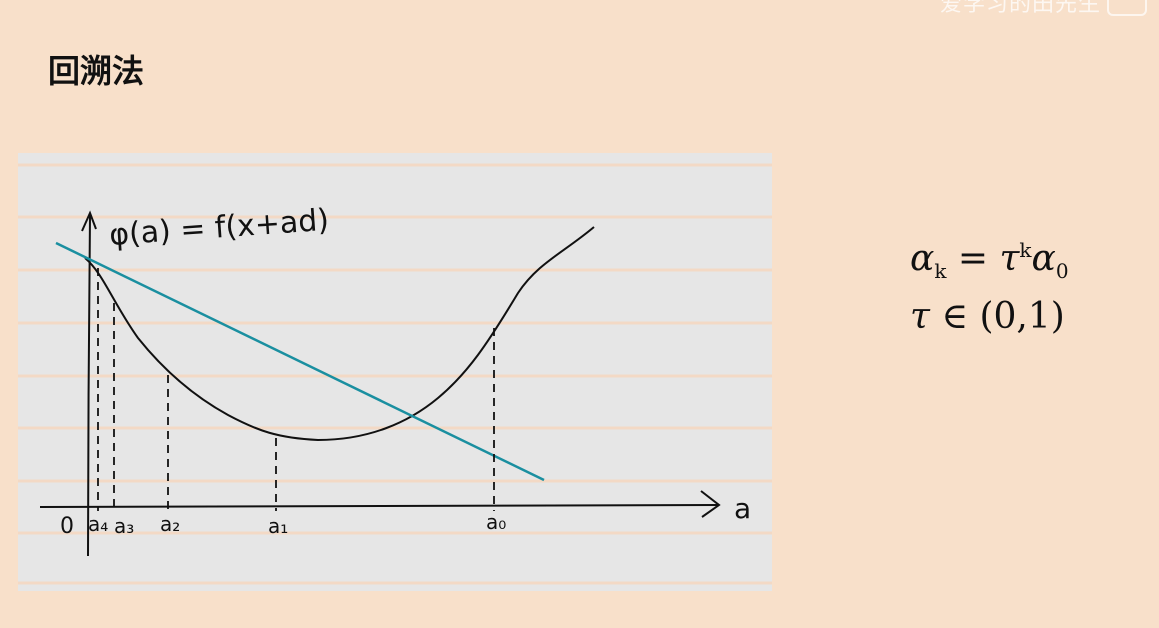 The height and width of the screenshot is (628, 1159). Describe the element at coordinates (96, 71) in the screenshot. I see `page-title: 回溯法` at that location.